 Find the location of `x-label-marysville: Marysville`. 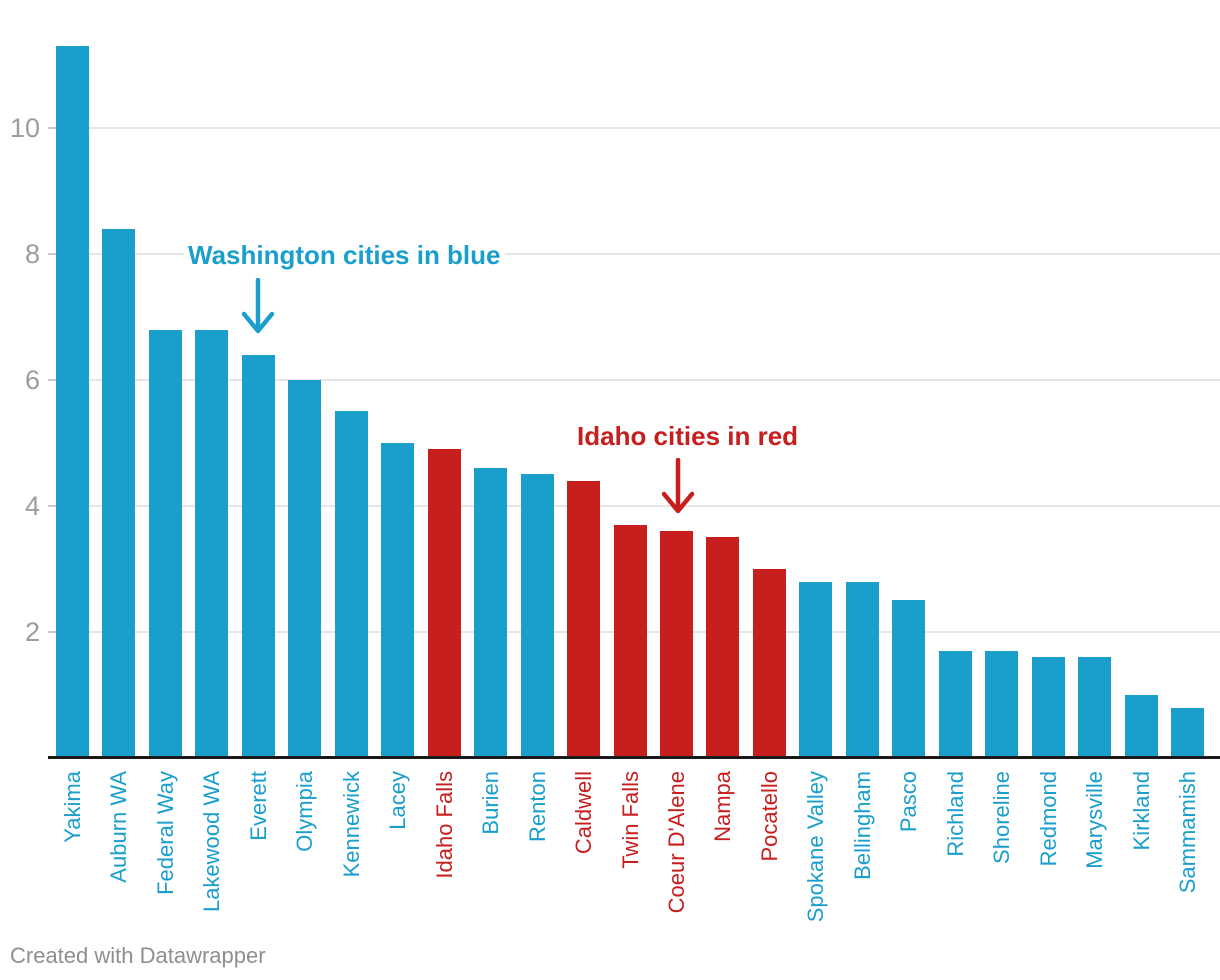

x-label-marysville: Marysville is located at coordinates (1094, 820).